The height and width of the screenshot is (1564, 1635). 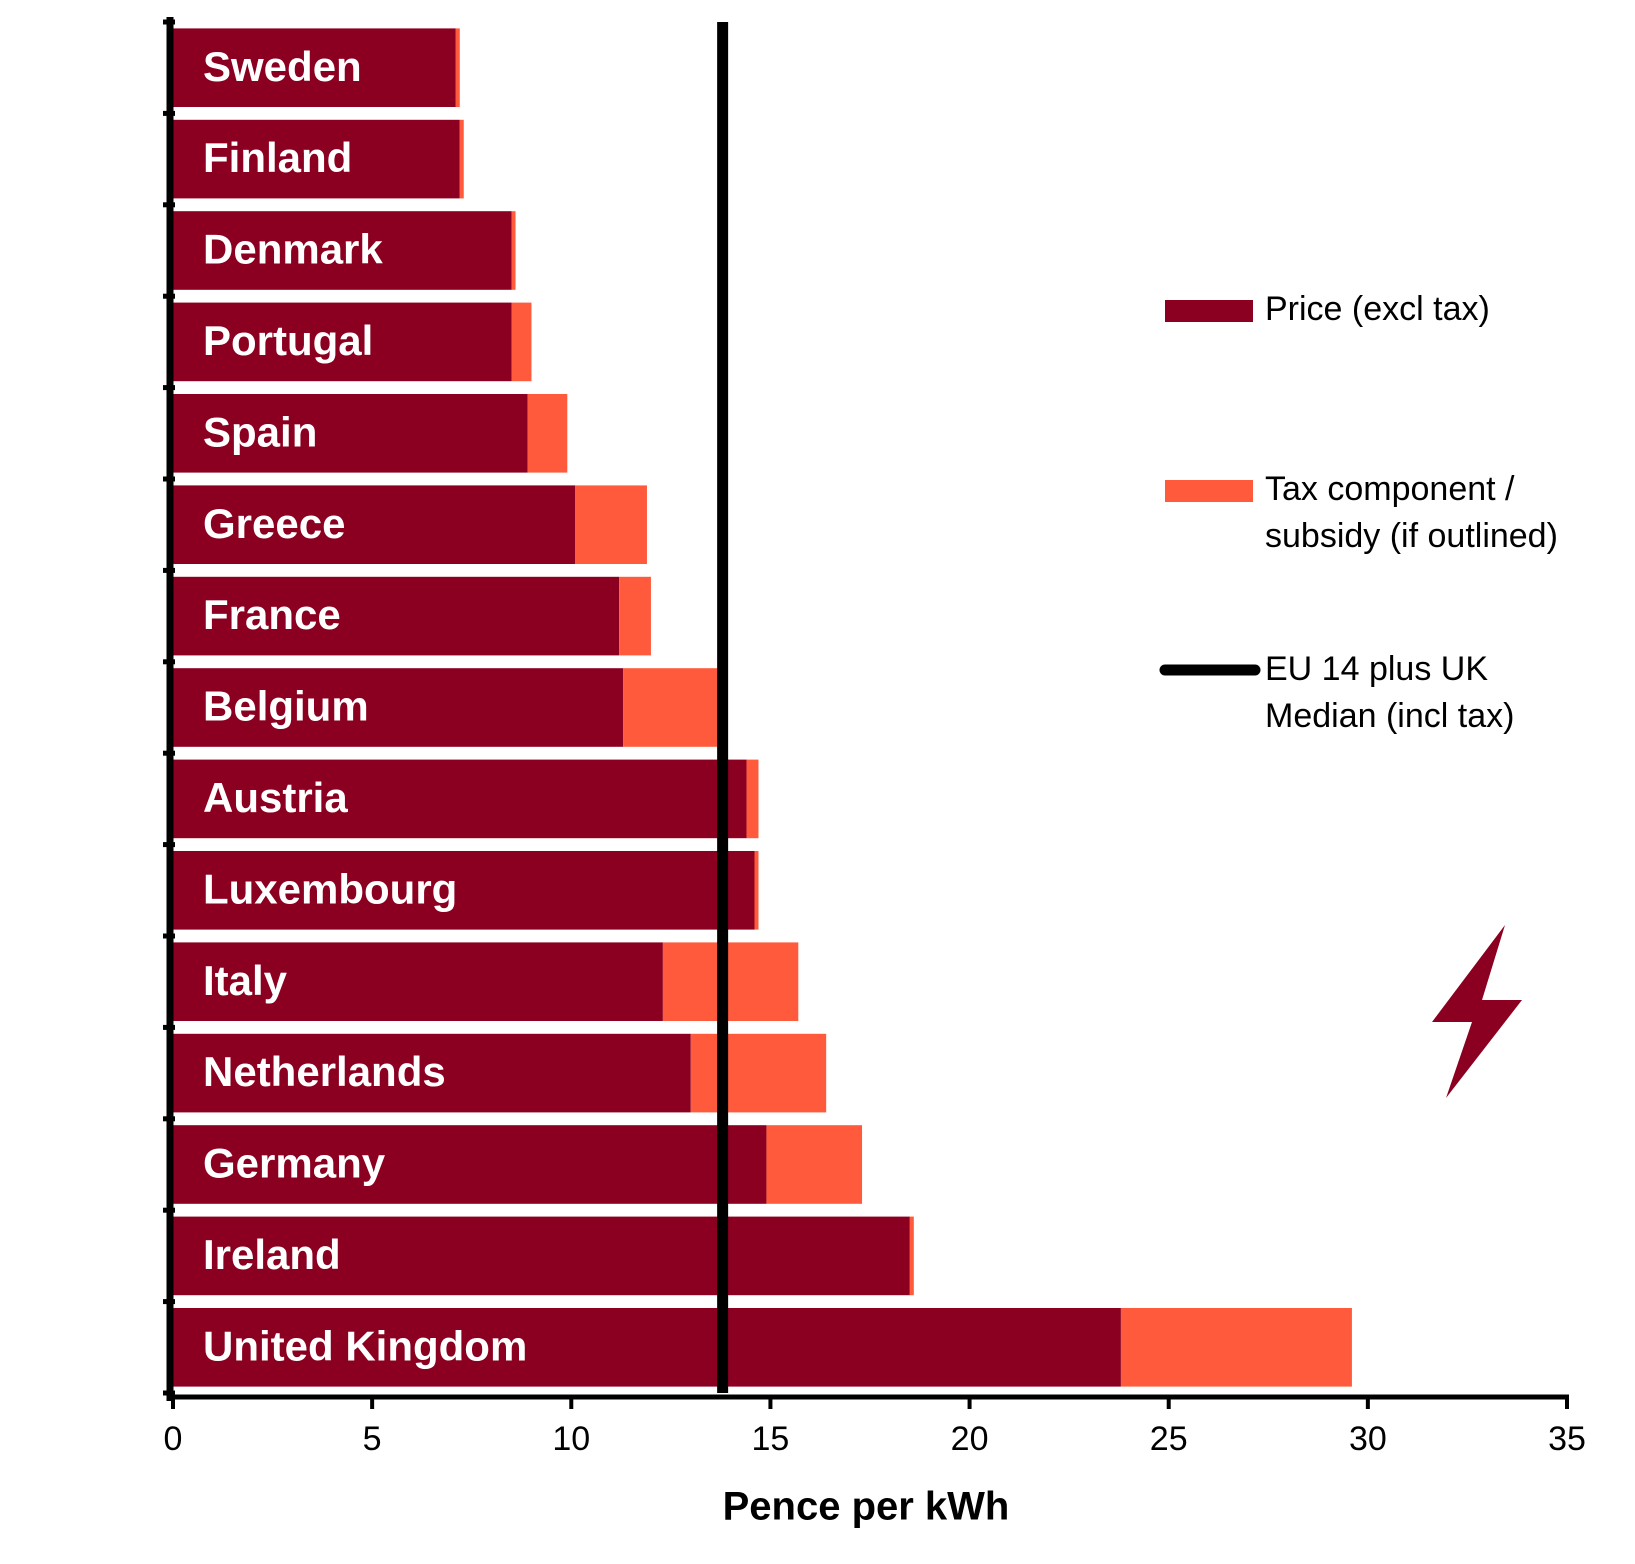 What do you see at coordinates (970, 1439) in the screenshot?
I see `x-tick-label: 20` at bounding box center [970, 1439].